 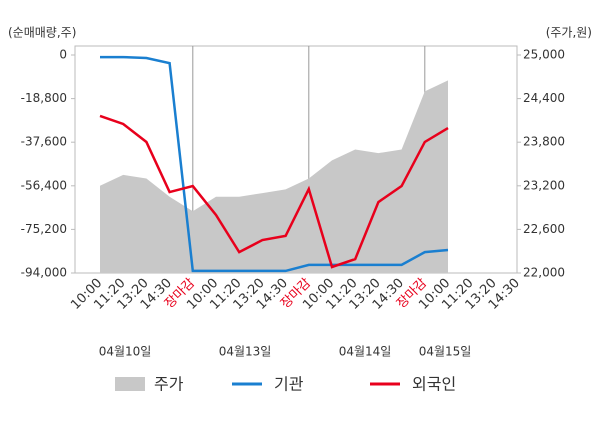 What do you see at coordinates (169, 384) in the screenshot?
I see `legend-label: 주가` at bounding box center [169, 384].